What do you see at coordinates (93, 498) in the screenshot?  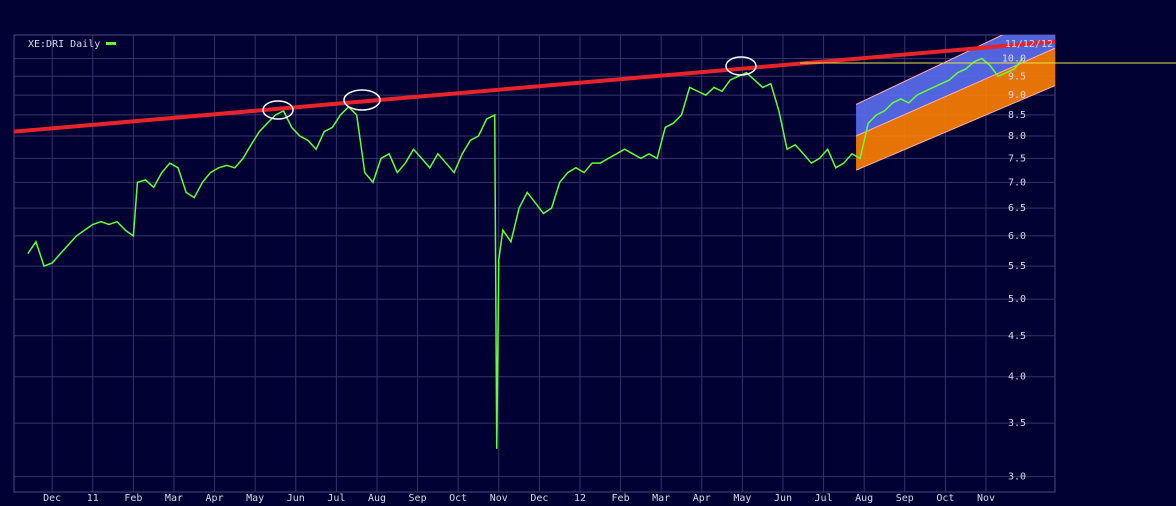 I see `x-tick-label: 11` at bounding box center [93, 498].